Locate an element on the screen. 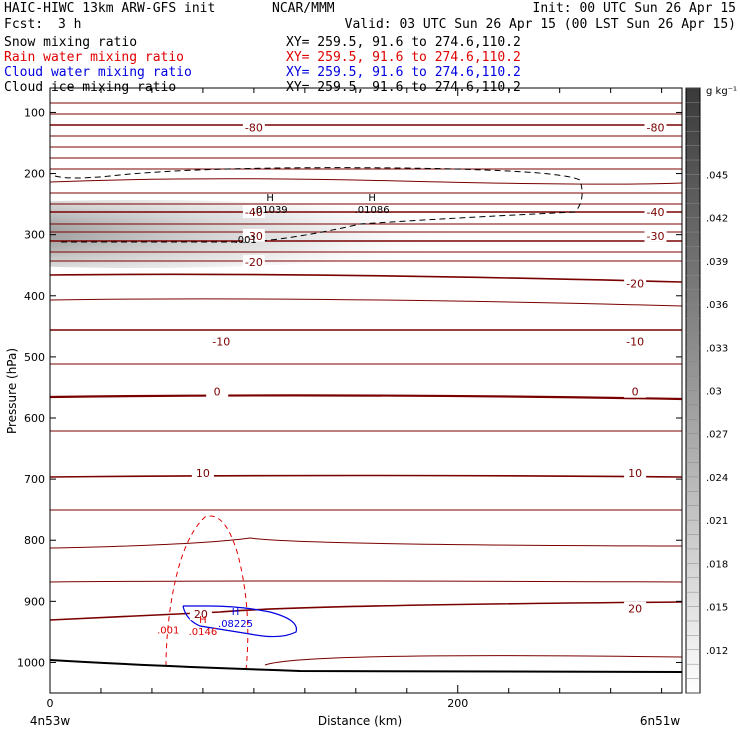 Image resolution: width=740 pixels, height=740 pixels. init-time: Init: 00 UTC Sun 26 Apr 15 is located at coordinates (634, 8).